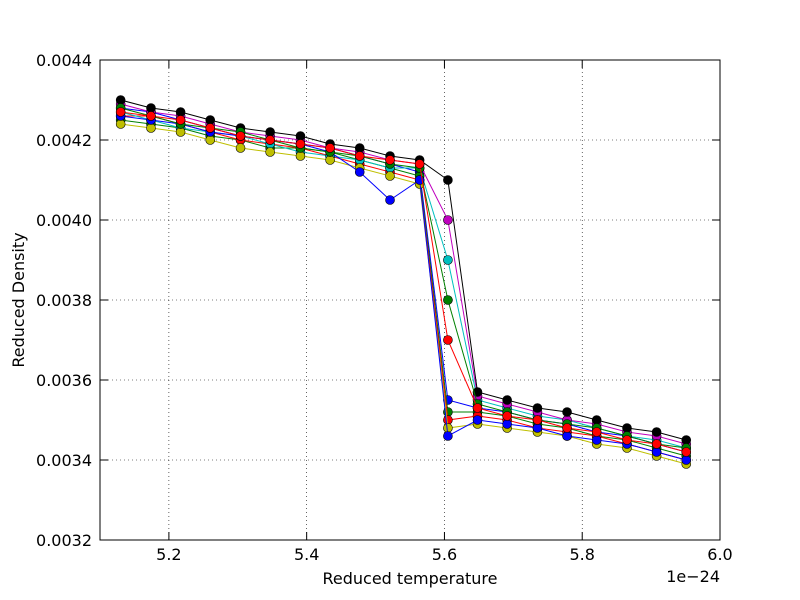  I want to click on x-tick-label: 5.6, so click(444, 554).